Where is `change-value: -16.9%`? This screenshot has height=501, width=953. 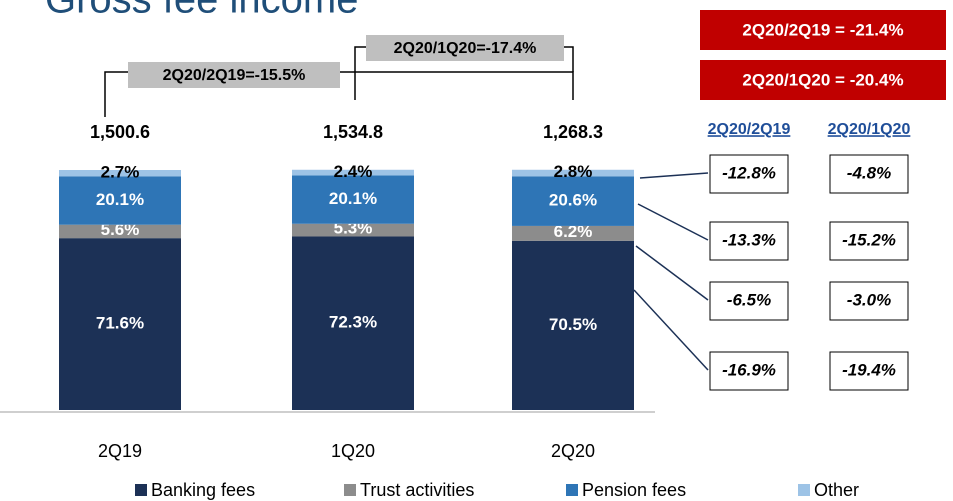 change-value: -16.9% is located at coordinates (749, 369).